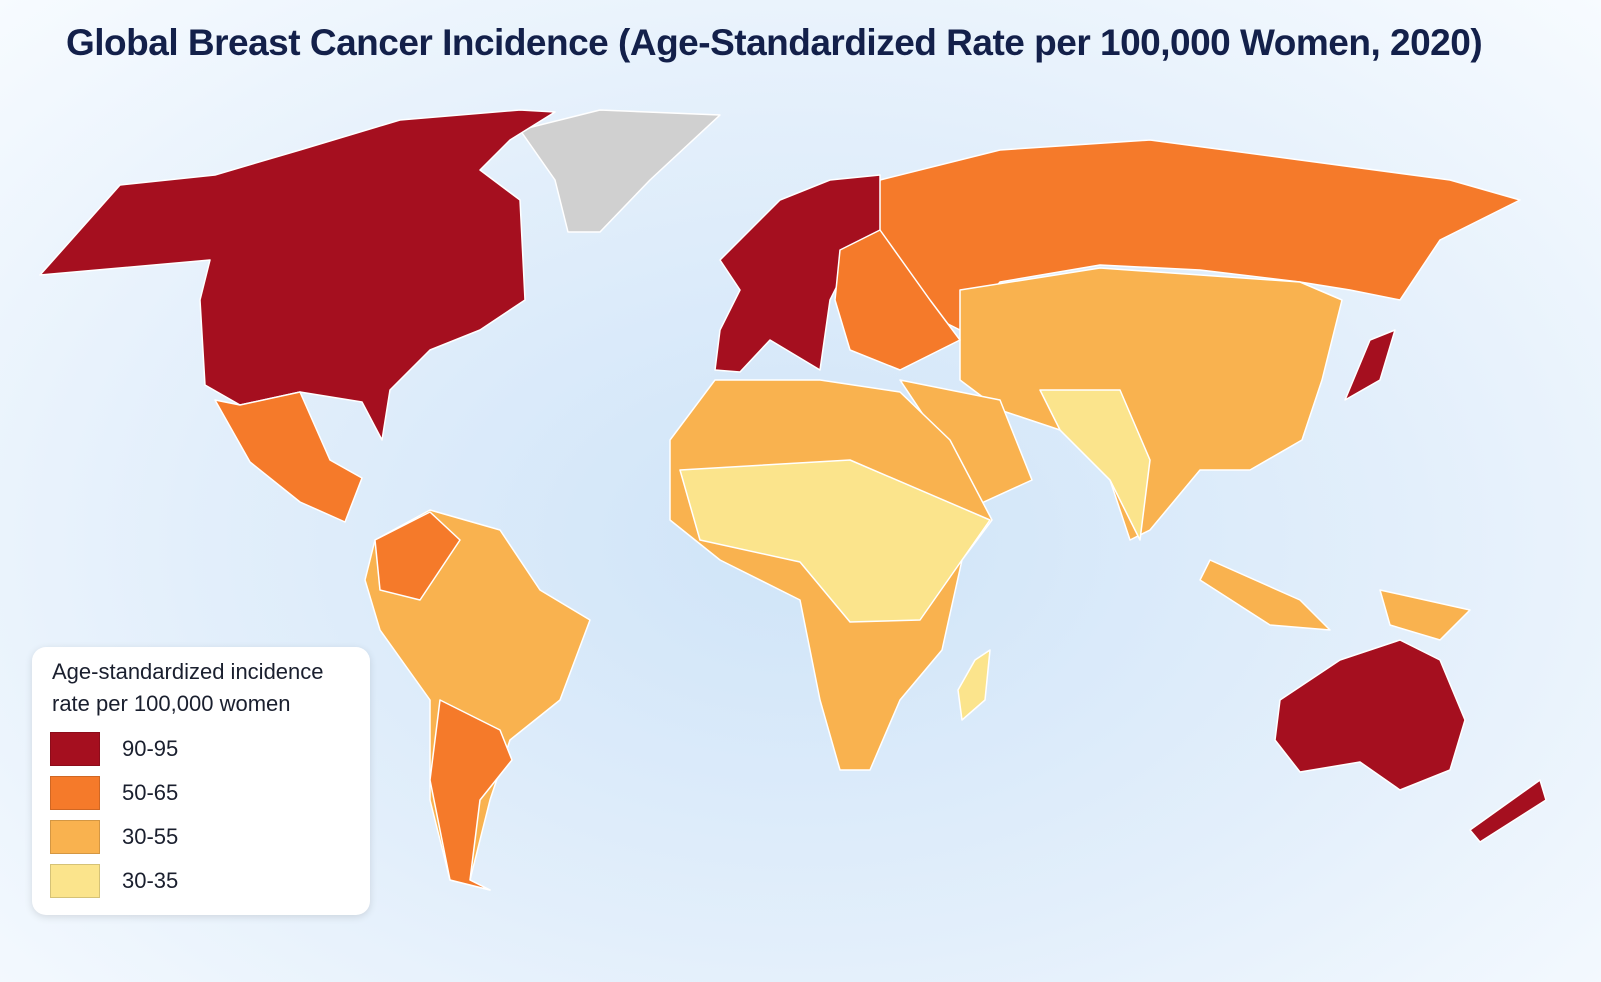 This screenshot has height=982, width=1601. Describe the element at coordinates (188, 671) in the screenshot. I see `legend-title: Age-standardized incidence` at that location.